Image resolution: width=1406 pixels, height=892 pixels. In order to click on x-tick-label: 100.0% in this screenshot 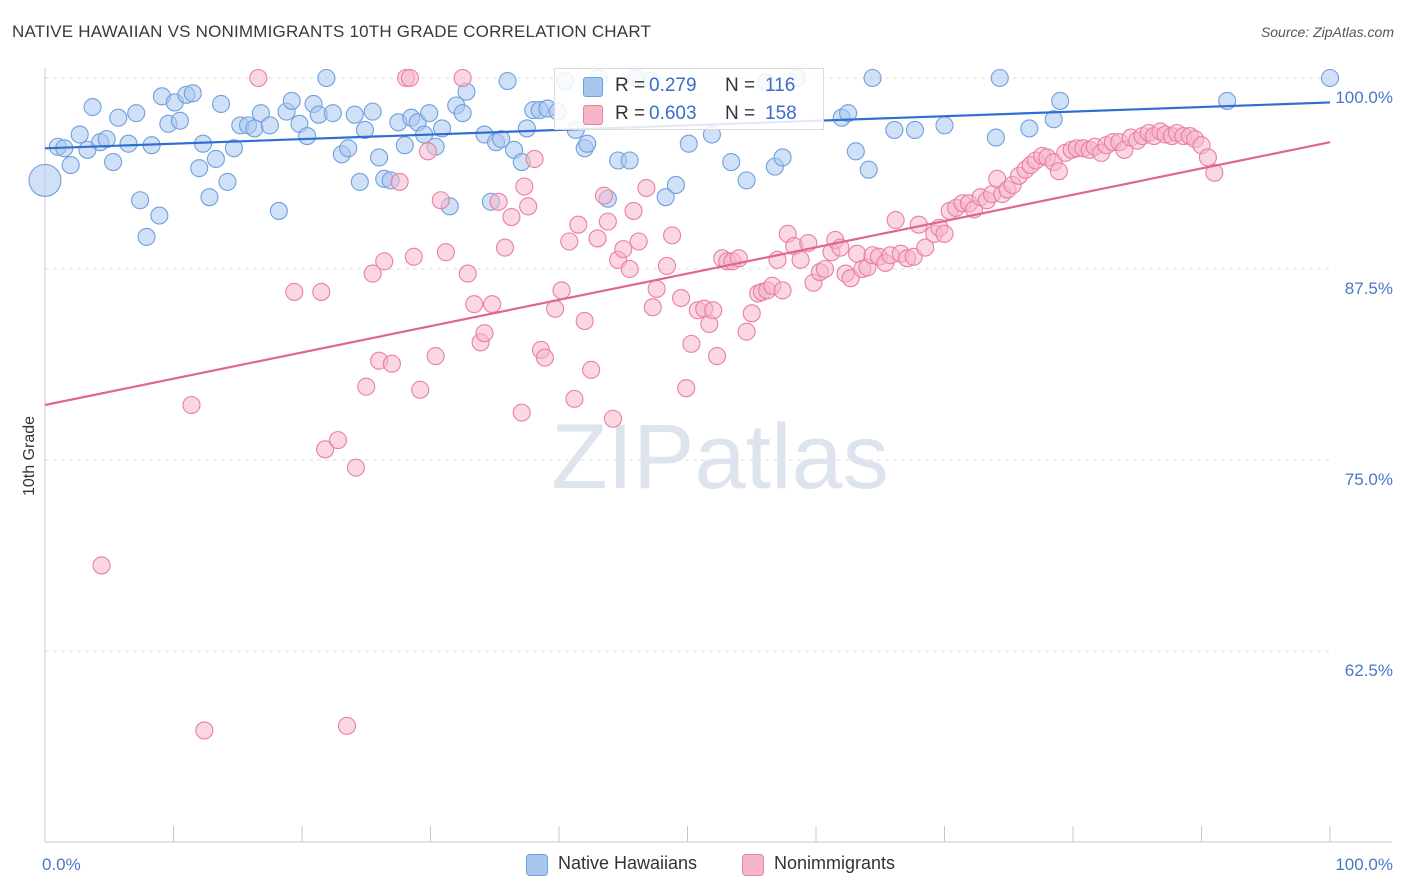, I will do `click(1364, 864)`.